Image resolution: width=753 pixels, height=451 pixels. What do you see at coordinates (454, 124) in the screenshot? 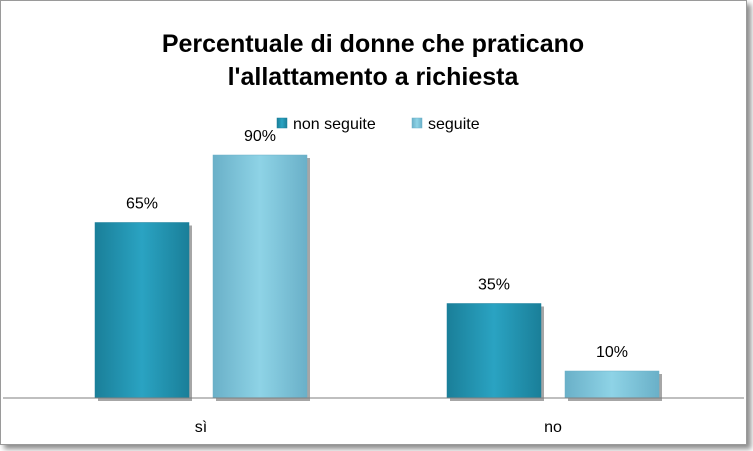
I see `legend-label-seguite: seguite` at bounding box center [454, 124].